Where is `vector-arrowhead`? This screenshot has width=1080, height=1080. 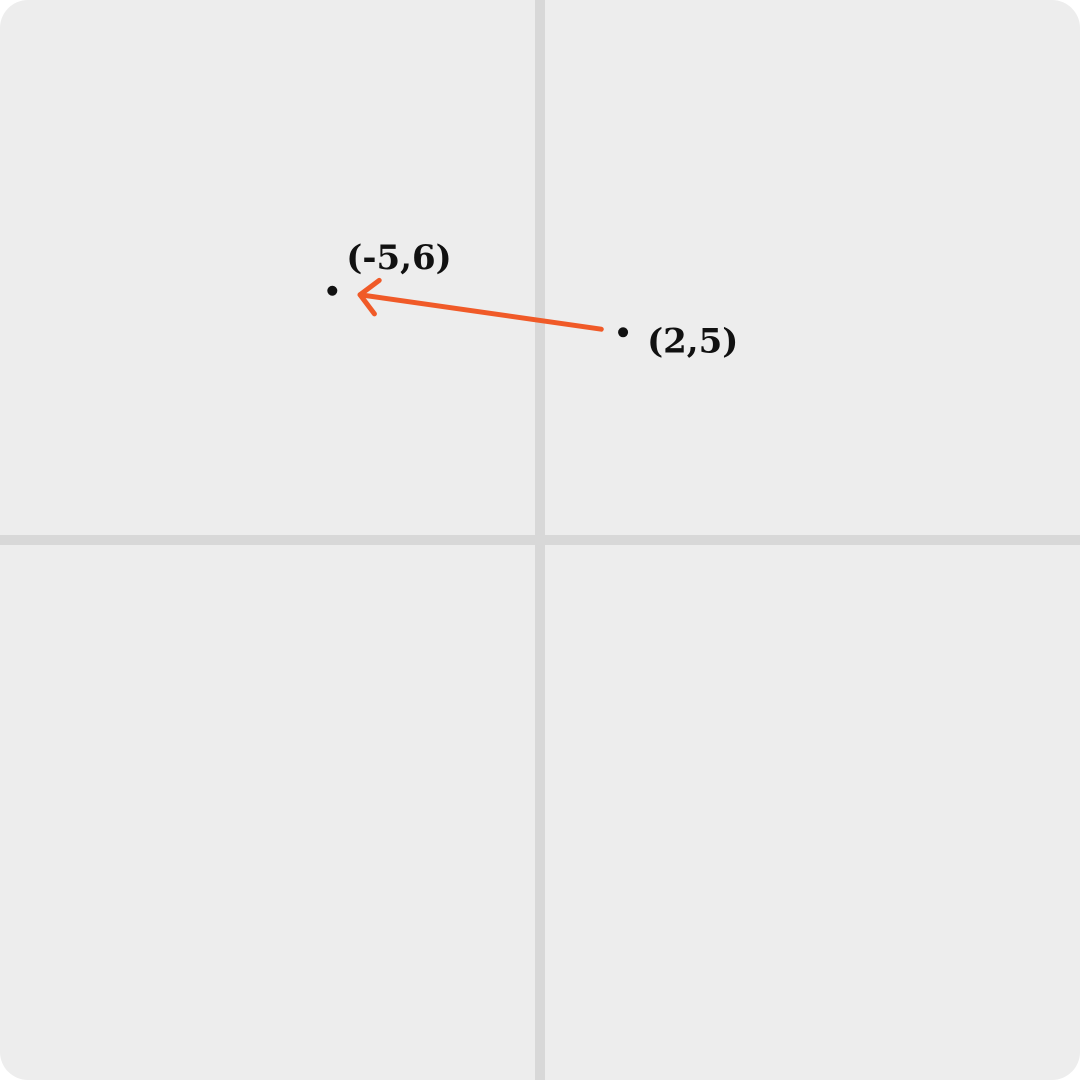 vector-arrowhead is located at coordinates (369, 297).